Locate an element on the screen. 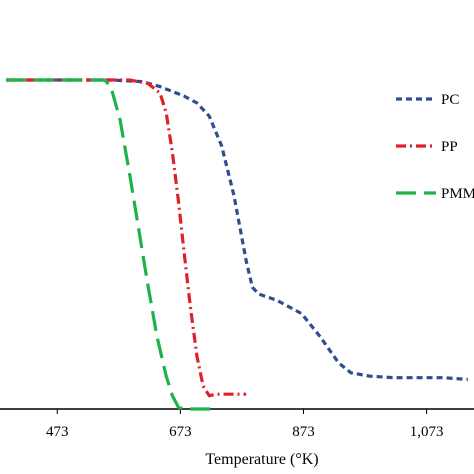 This screenshot has width=474, height=474. x-axis-ticks: 473 673 873 1,073 is located at coordinates (244, 424).